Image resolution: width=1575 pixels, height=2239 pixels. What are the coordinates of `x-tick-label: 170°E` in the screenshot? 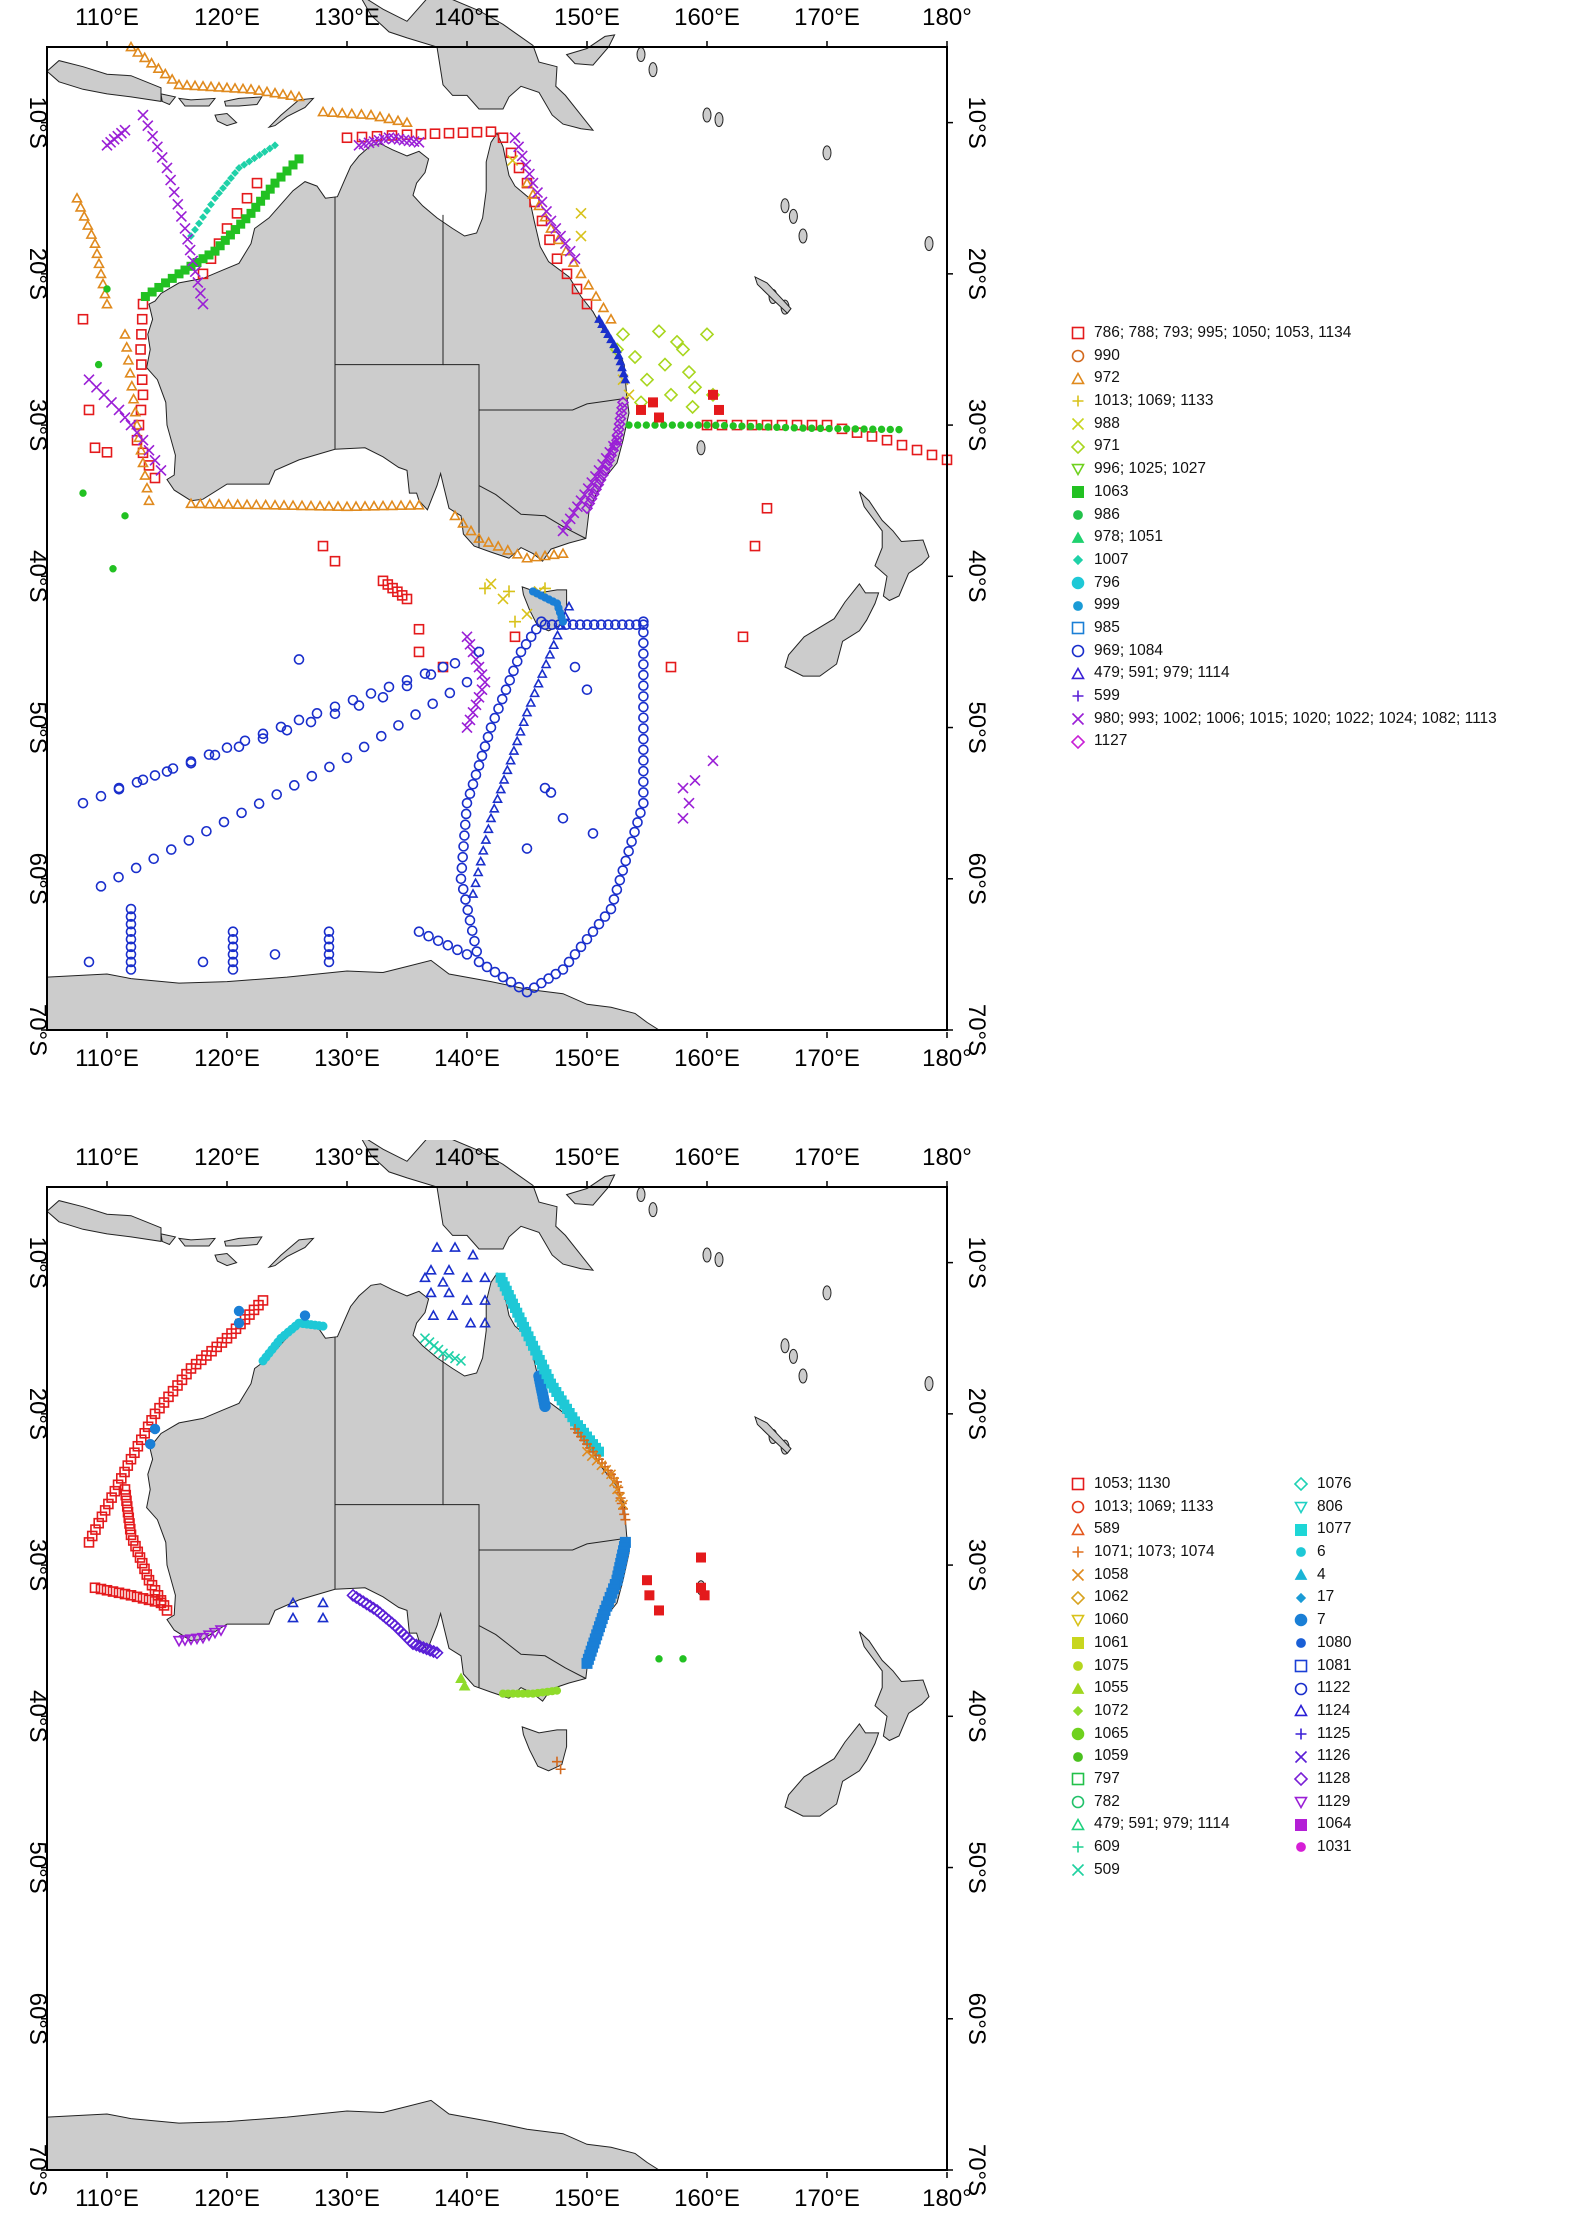 It's located at (827, 2198).